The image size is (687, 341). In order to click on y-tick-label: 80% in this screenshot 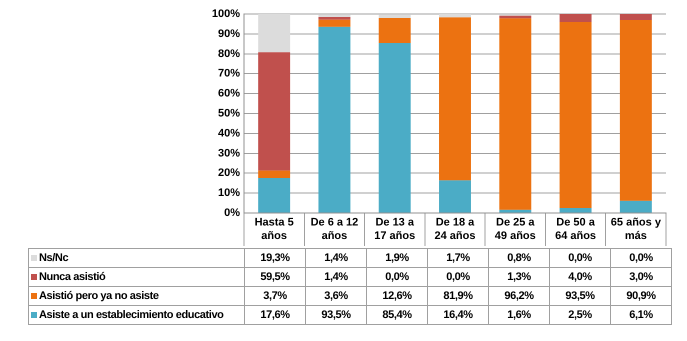, I will do `click(229, 54)`.